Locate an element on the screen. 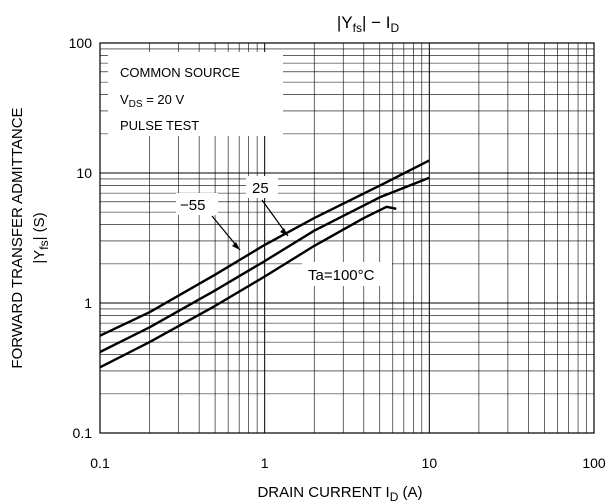  x-label-sym: I is located at coordinates (388, 492).